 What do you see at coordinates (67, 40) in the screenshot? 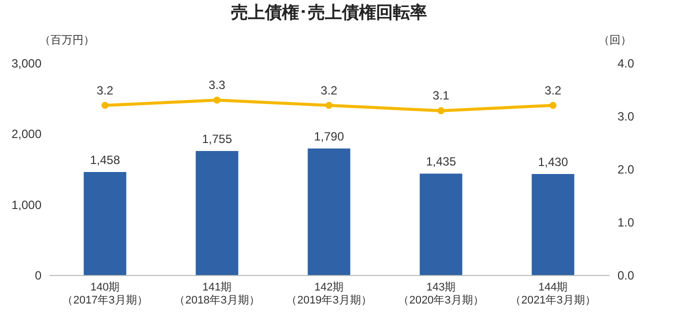
I see `y-axis-title: （百万円）` at bounding box center [67, 40].